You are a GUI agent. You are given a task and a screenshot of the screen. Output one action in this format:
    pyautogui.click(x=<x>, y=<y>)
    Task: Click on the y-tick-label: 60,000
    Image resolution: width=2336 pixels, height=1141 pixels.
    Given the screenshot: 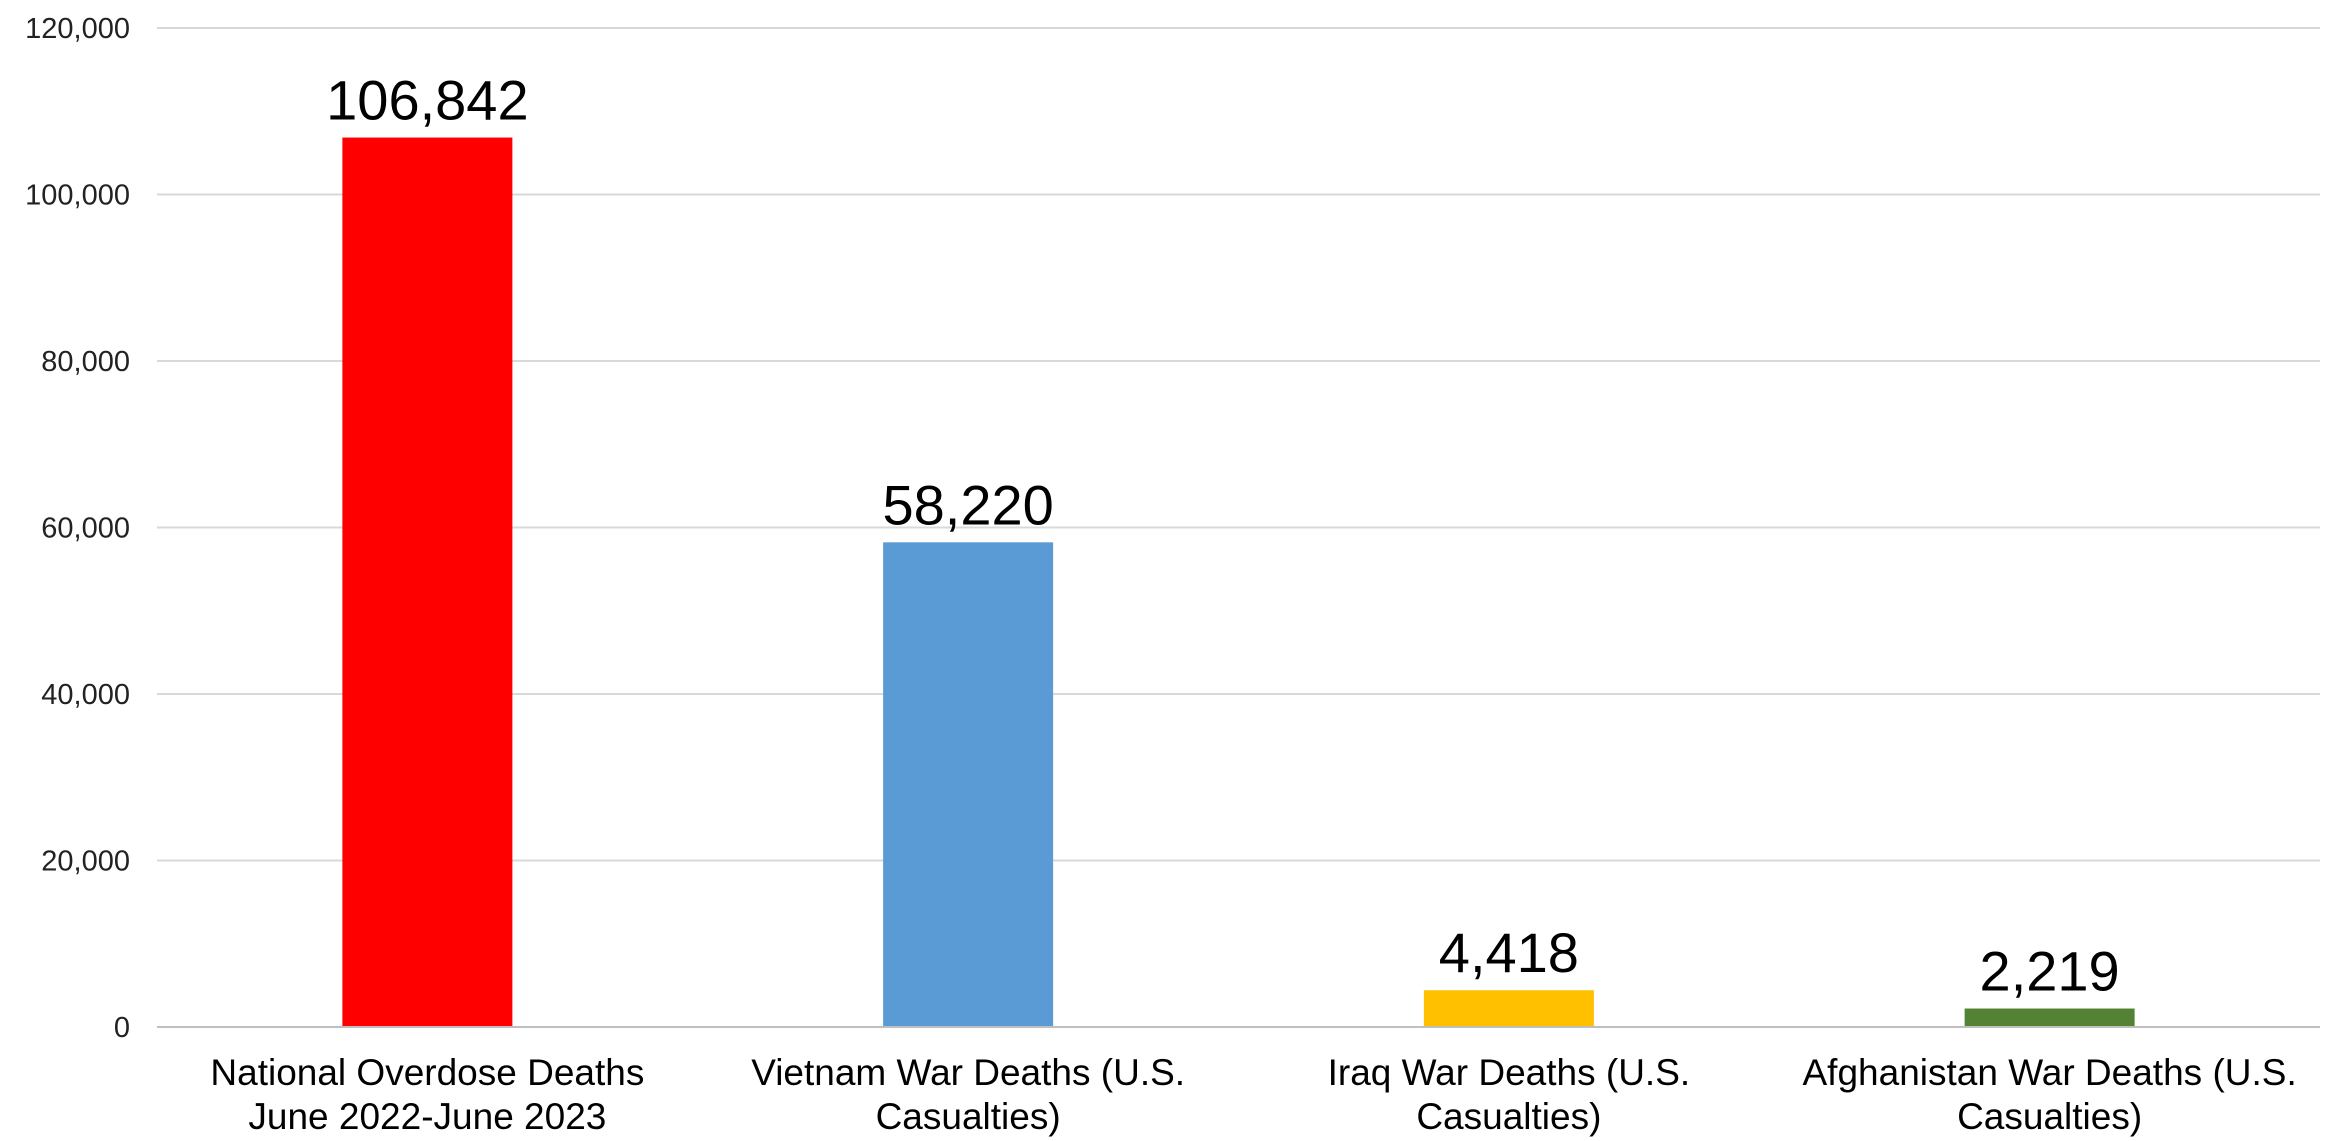 What is the action you would take?
    pyautogui.click(x=85, y=529)
    